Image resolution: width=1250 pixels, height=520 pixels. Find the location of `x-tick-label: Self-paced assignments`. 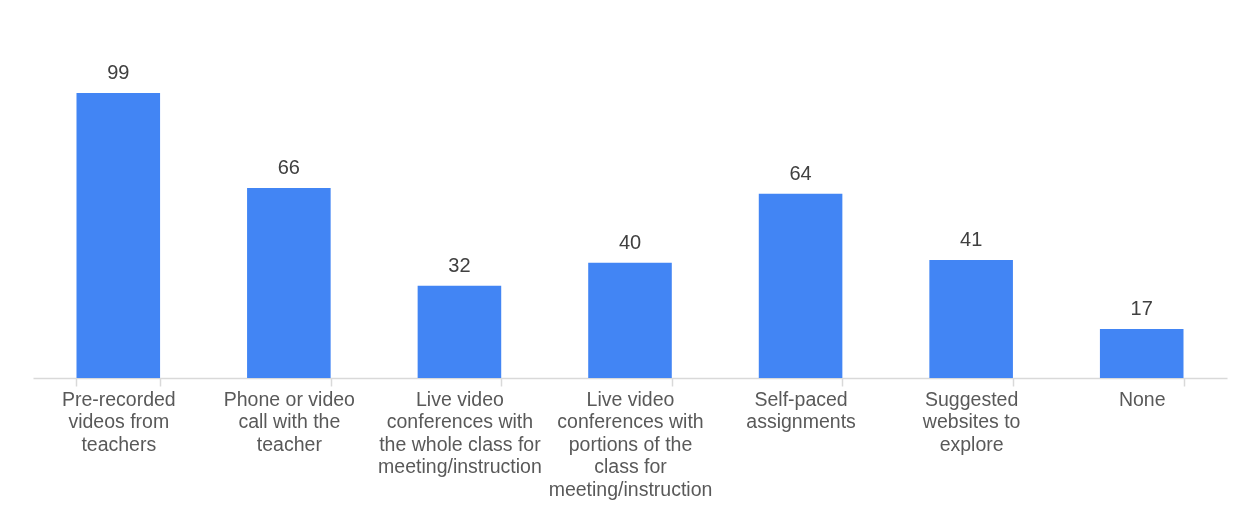

x-tick-label: Self-paced assignments is located at coordinates (801, 409).